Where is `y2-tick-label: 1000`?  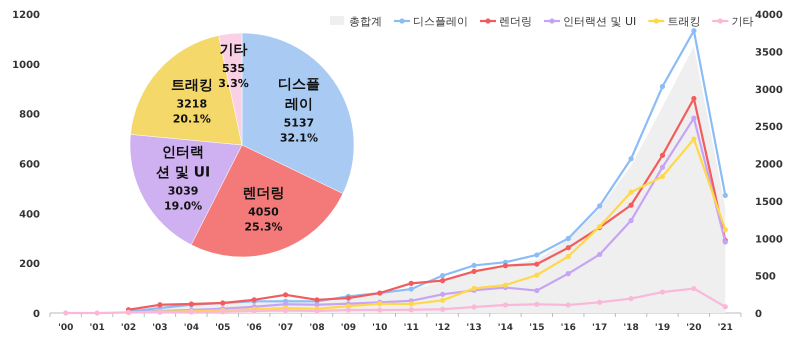
y2-tick-label: 1000 is located at coordinates (769, 240).